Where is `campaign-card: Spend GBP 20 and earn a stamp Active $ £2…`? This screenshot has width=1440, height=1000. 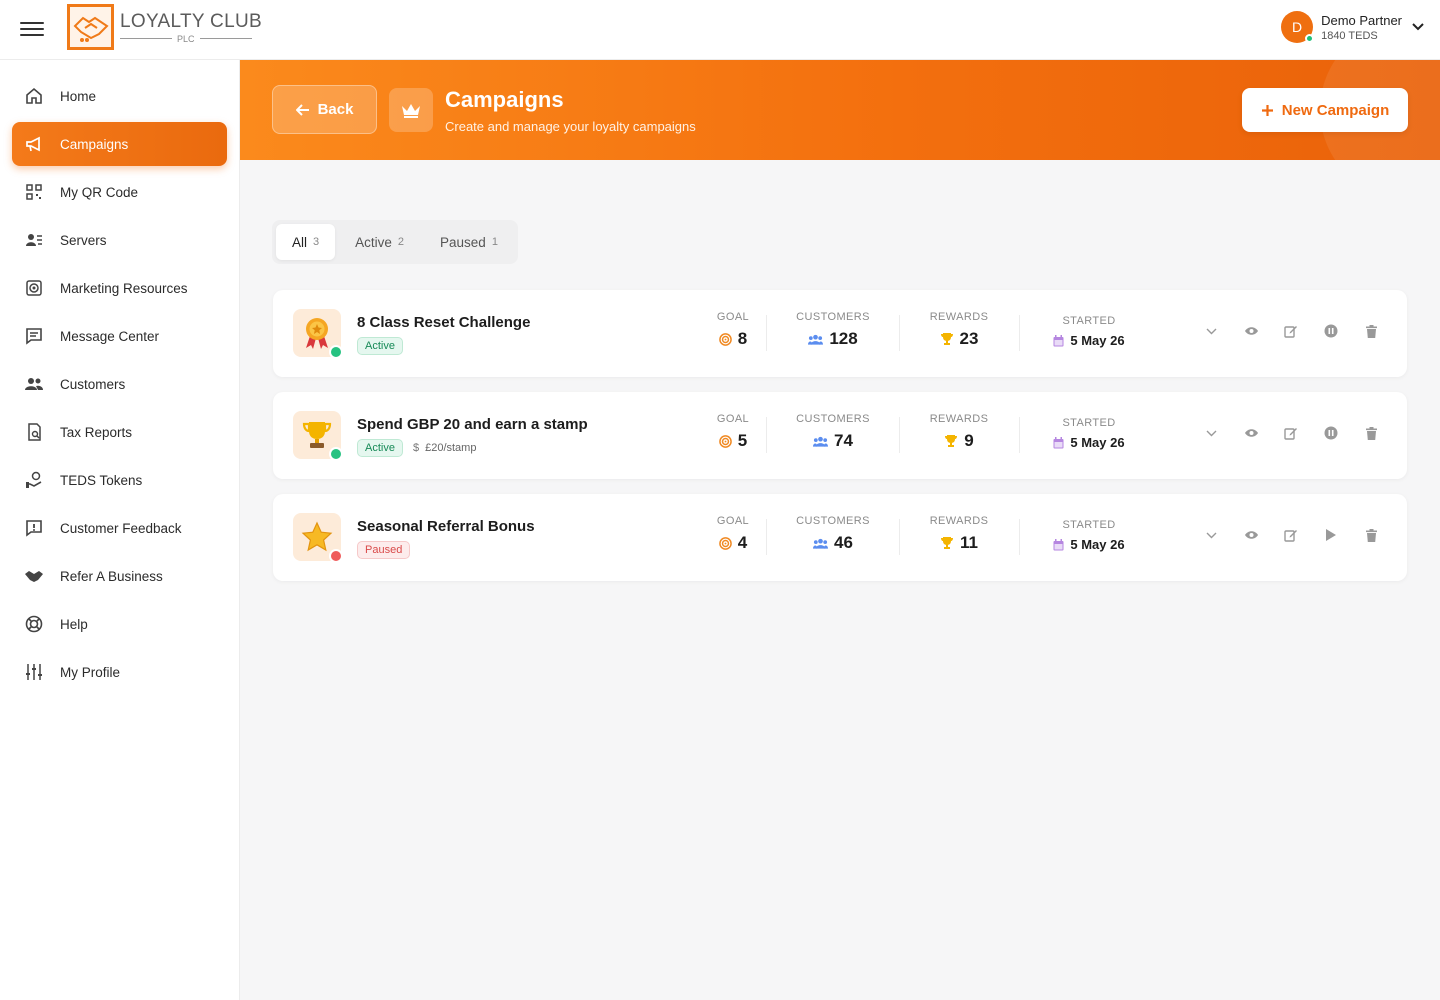
campaign-card: Spend GBP 20 and earn a stamp Active $ £2… is located at coordinates (840, 435).